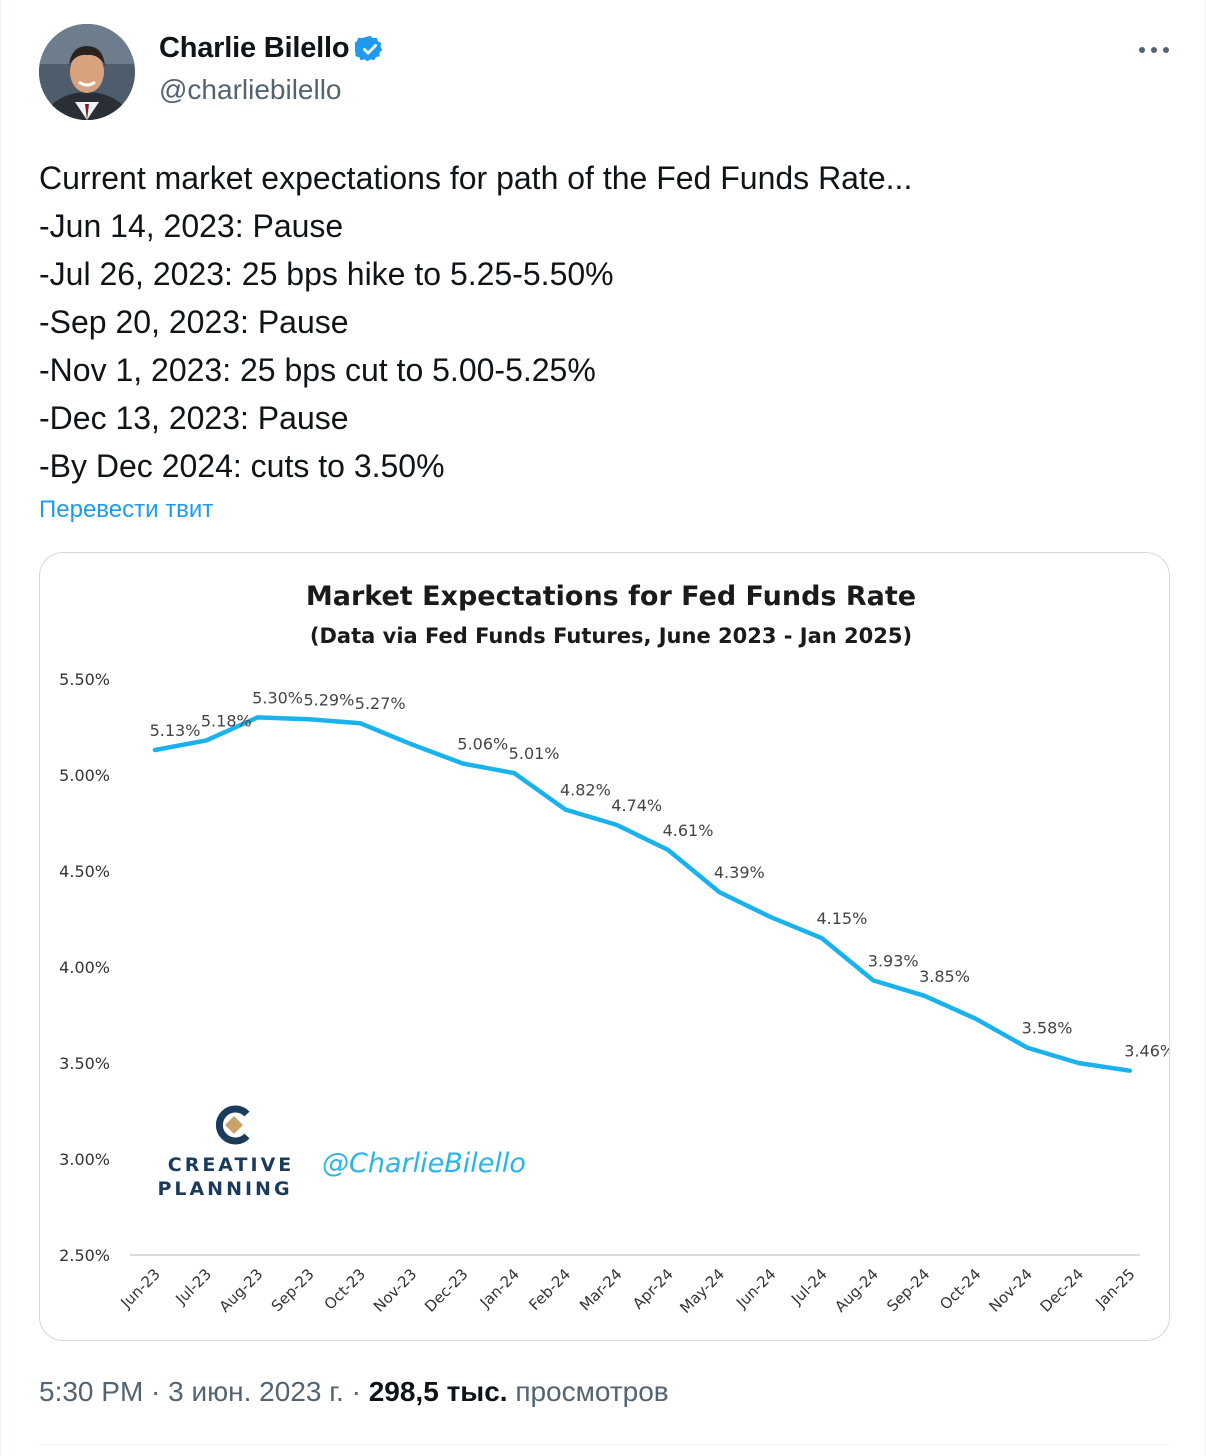  Describe the element at coordinates (944, 976) in the screenshot. I see `data-label: 3.85%` at that location.